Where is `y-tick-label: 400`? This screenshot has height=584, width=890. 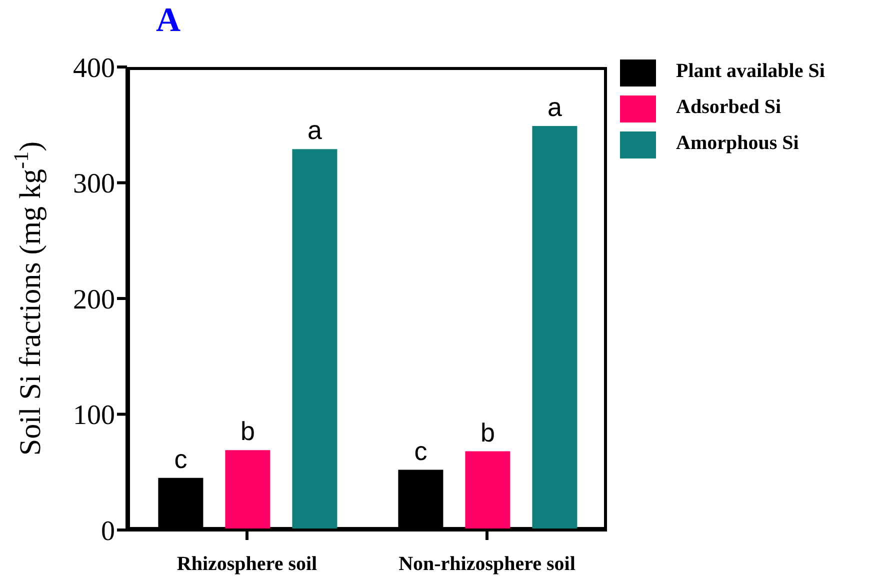 y-tick-label: 400 is located at coordinates (94, 68).